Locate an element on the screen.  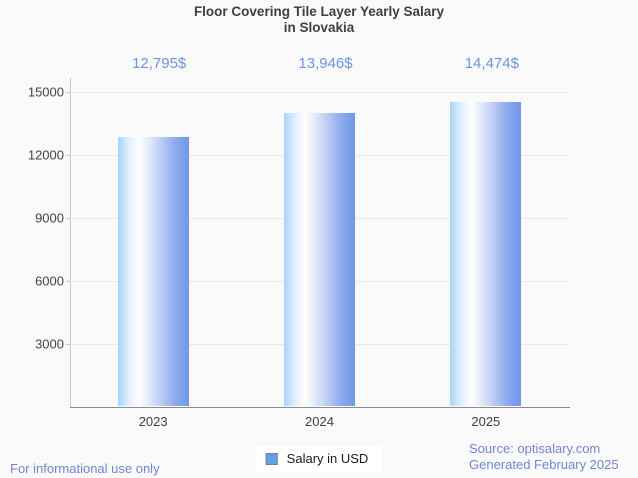
chart-title-line2: in Slovakia is located at coordinates (319, 27).